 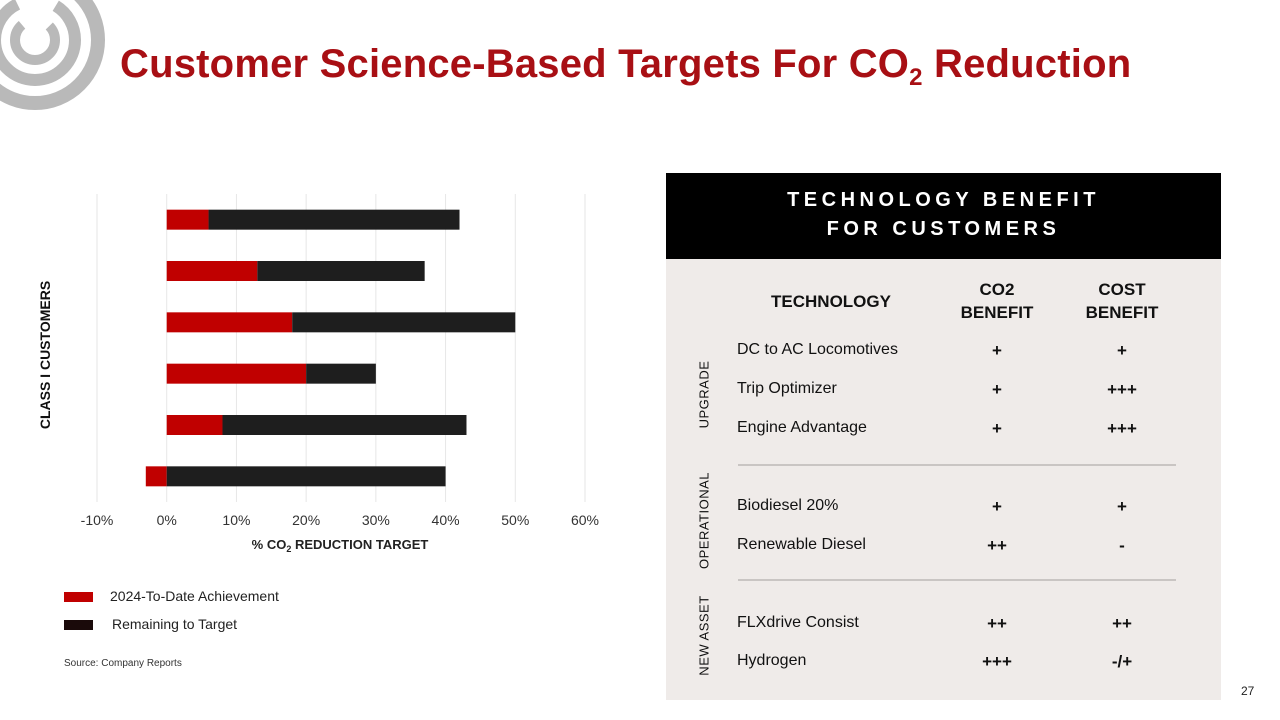 I want to click on x-tick-label: 0%, so click(x=167, y=520).